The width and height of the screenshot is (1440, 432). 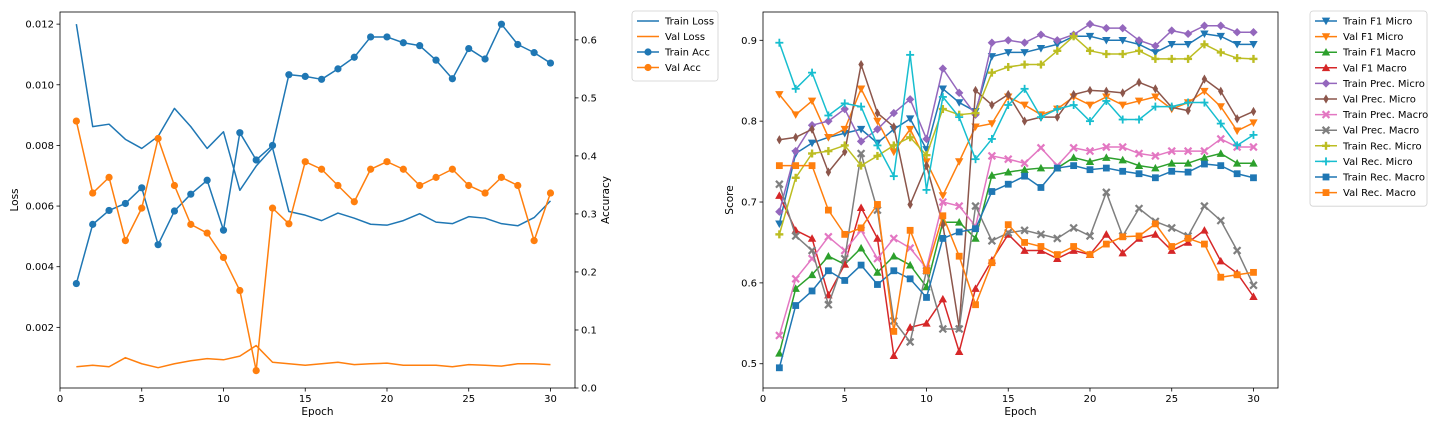 I want to click on y-tick-label: 0.012, so click(x=39, y=25).